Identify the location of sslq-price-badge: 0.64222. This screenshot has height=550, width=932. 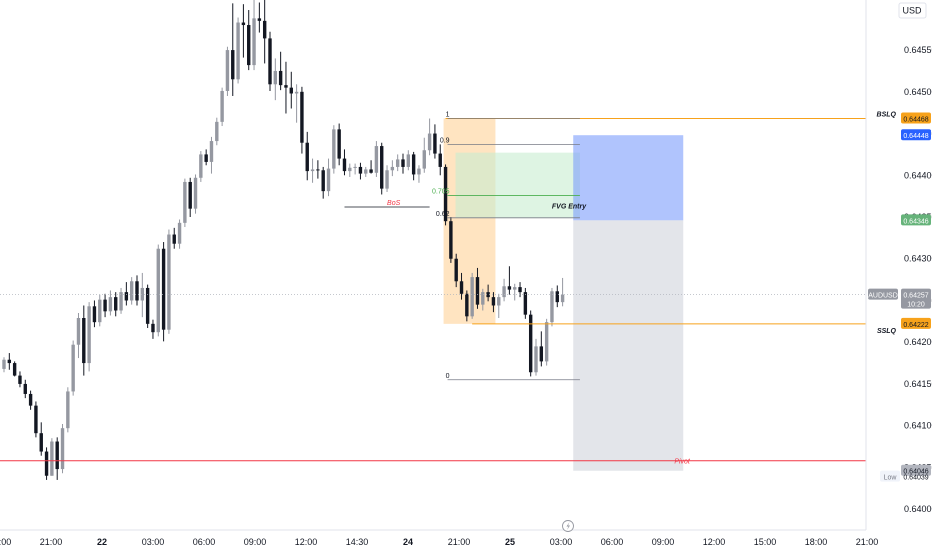
(915, 325).